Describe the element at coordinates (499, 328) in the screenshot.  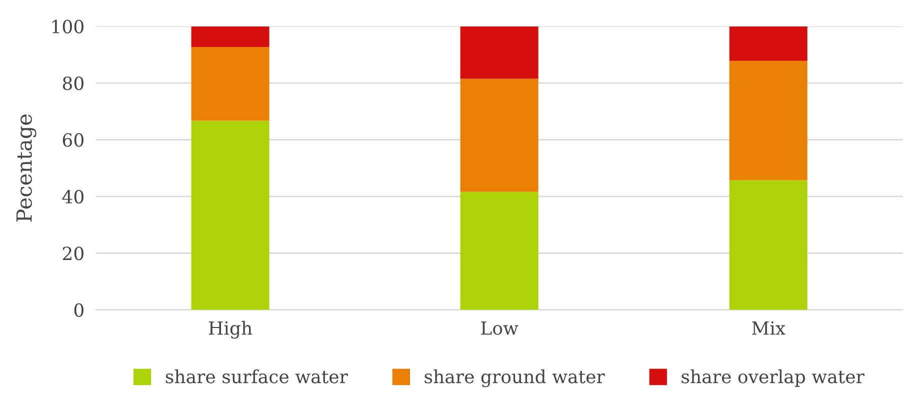
I see `x-tick-label: Low` at that location.